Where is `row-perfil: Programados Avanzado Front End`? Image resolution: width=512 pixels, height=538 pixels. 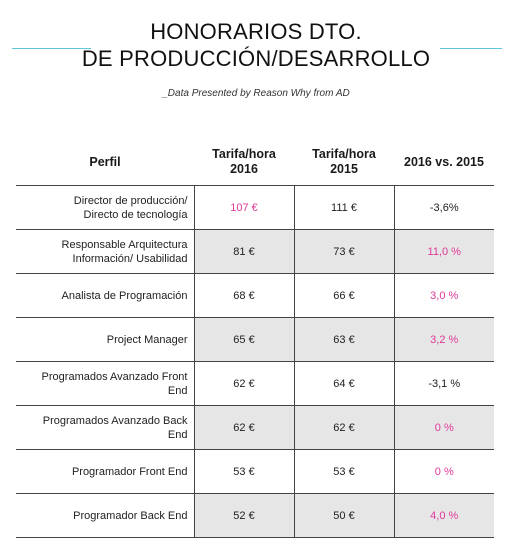 row-perfil: Programados Avanzado Front End is located at coordinates (105, 383).